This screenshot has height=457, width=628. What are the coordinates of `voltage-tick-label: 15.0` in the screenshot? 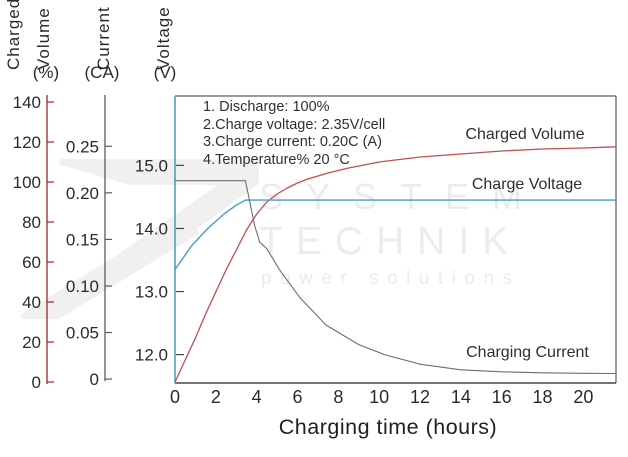 It's located at (151, 165).